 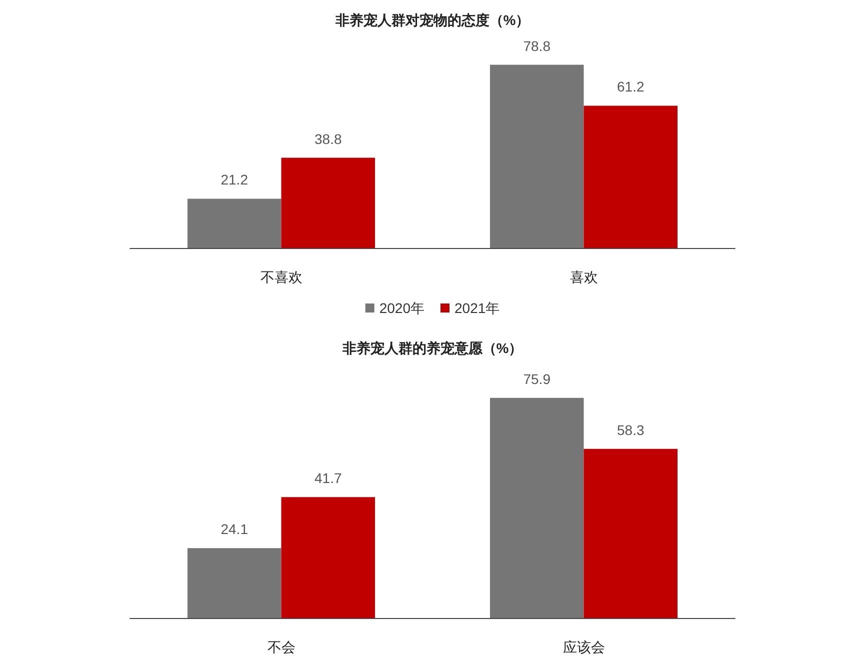 What do you see at coordinates (281, 277) in the screenshot?
I see `x-tick-label: 不喜欢` at bounding box center [281, 277].